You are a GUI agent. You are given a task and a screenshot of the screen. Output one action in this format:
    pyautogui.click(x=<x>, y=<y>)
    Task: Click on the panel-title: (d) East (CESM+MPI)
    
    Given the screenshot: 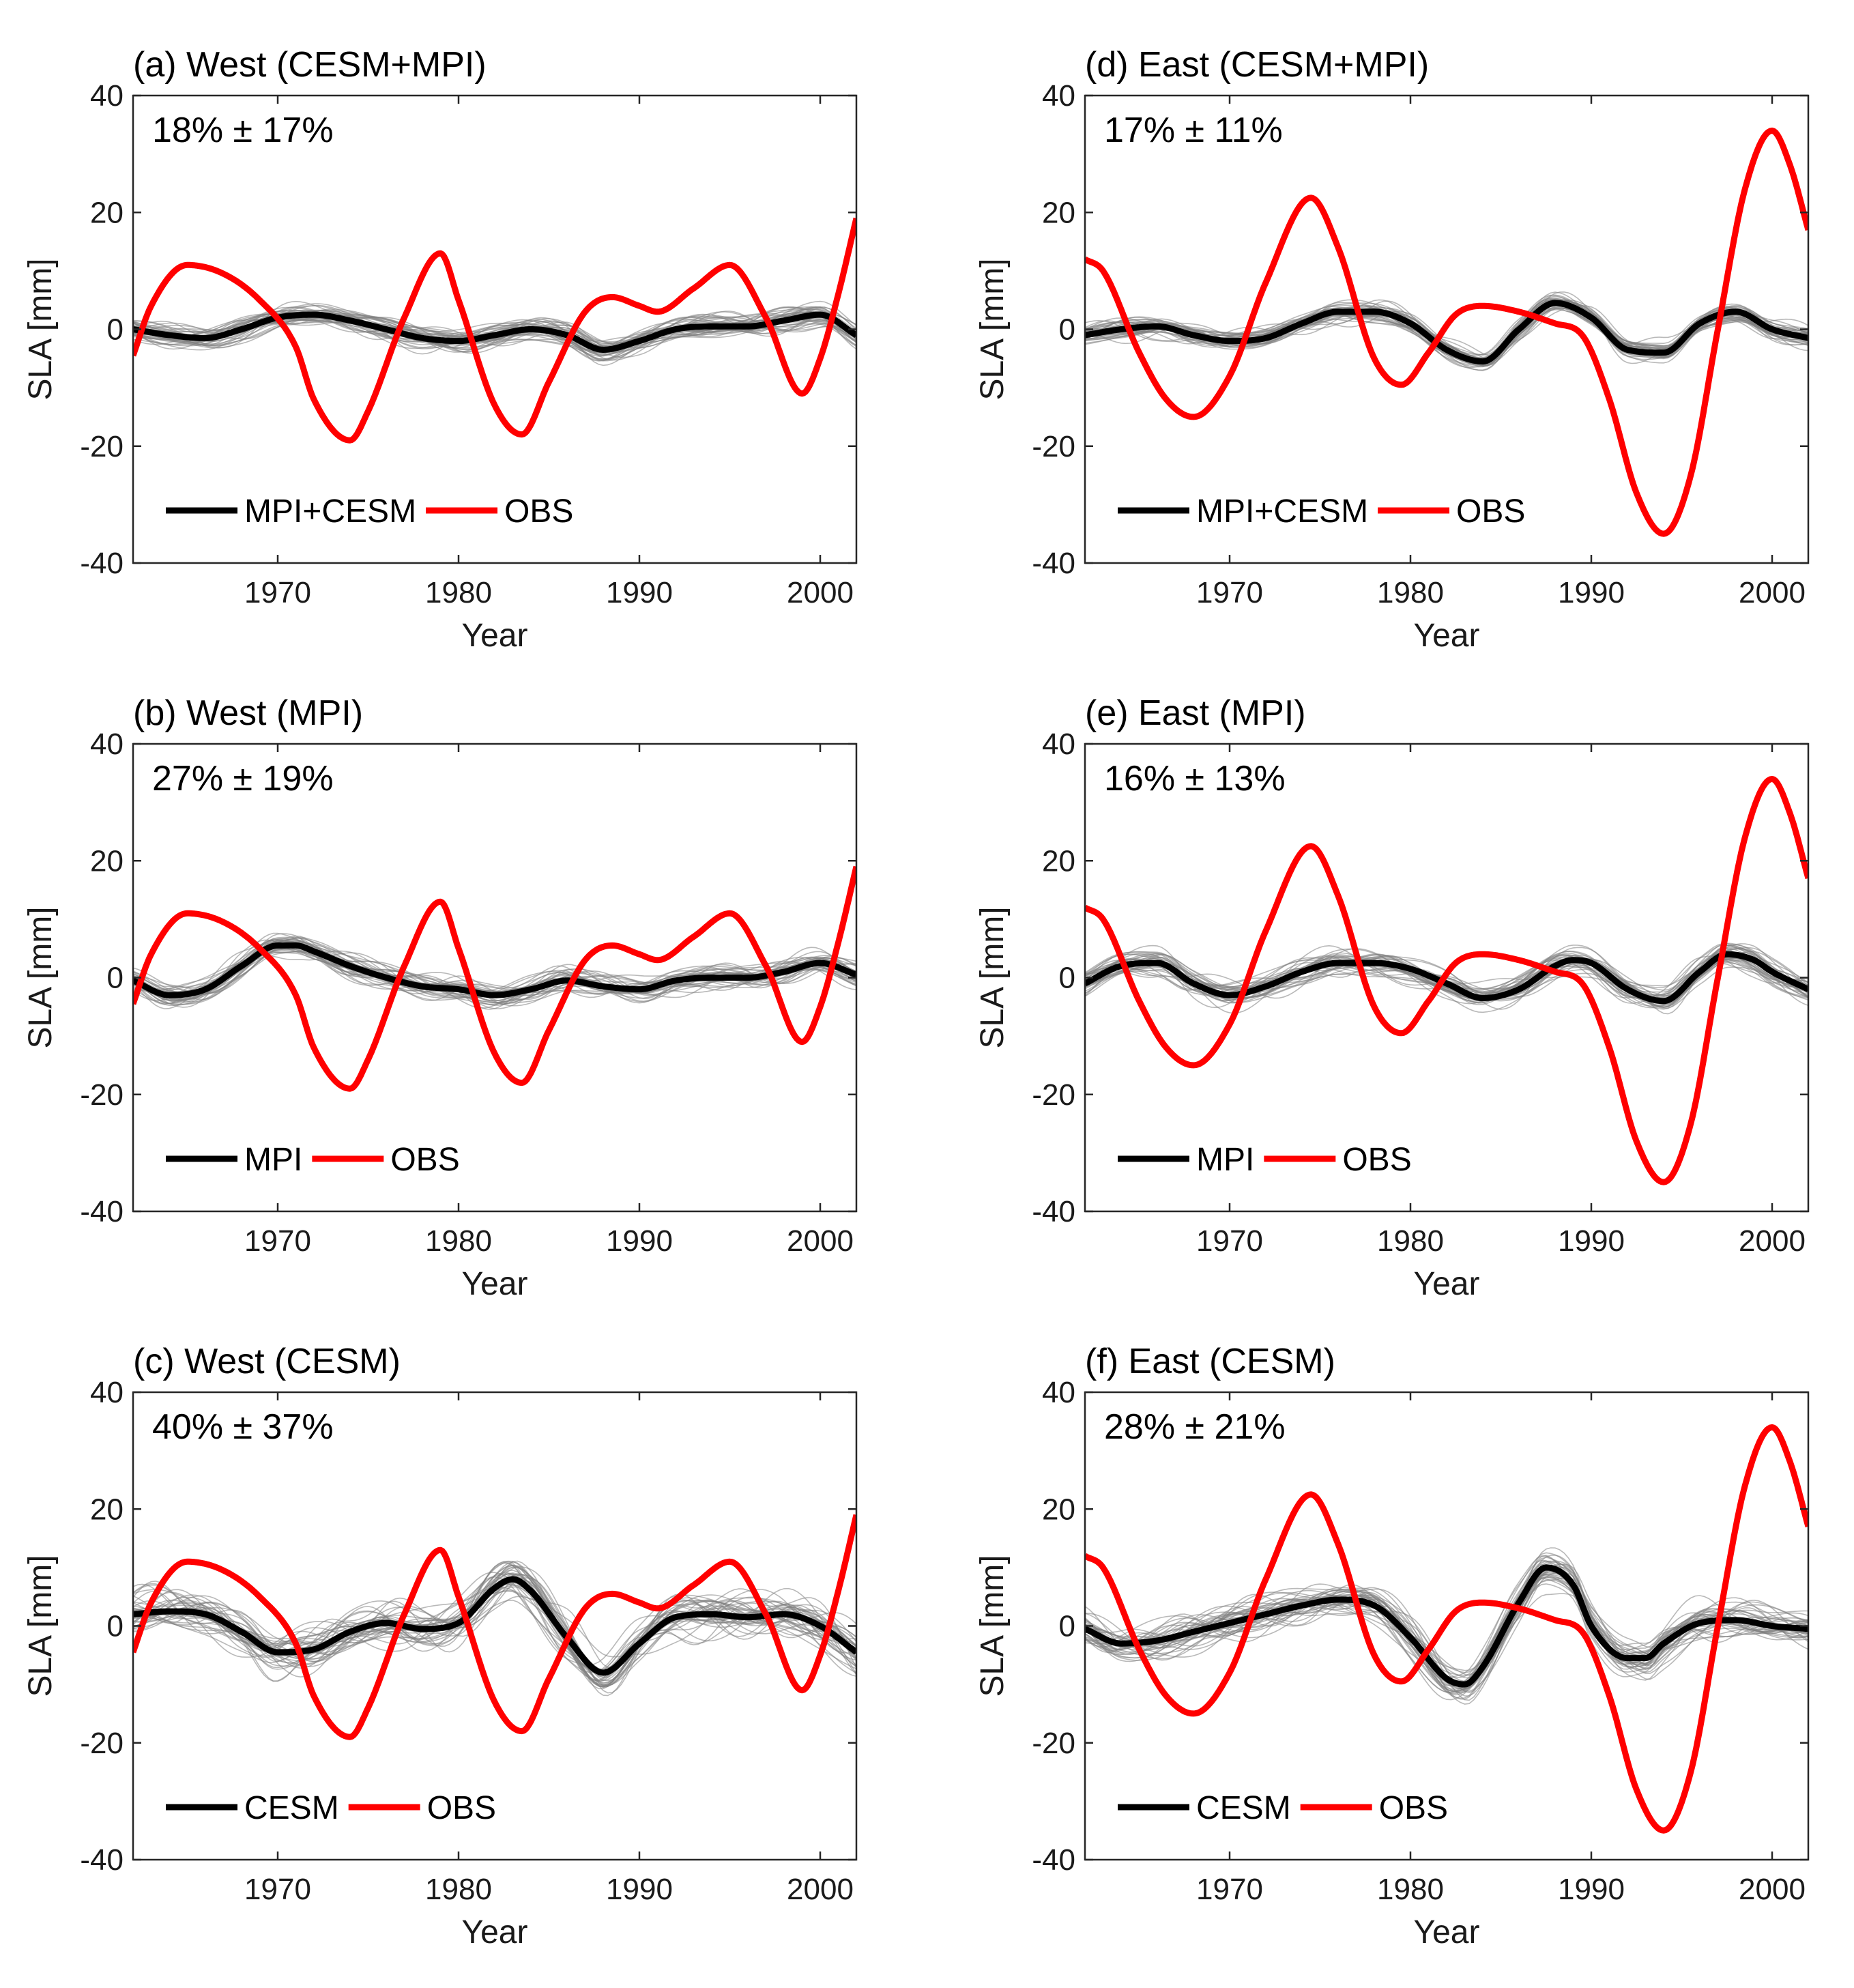 What is the action you would take?
    pyautogui.click(x=1257, y=65)
    